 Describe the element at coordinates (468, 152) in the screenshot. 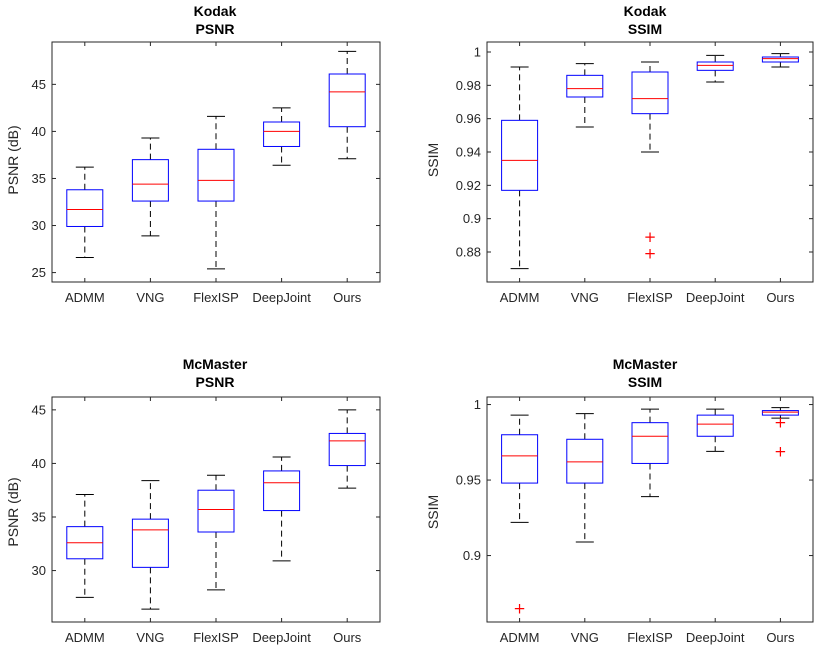

I see `y-tick-label: 0.94` at that location.